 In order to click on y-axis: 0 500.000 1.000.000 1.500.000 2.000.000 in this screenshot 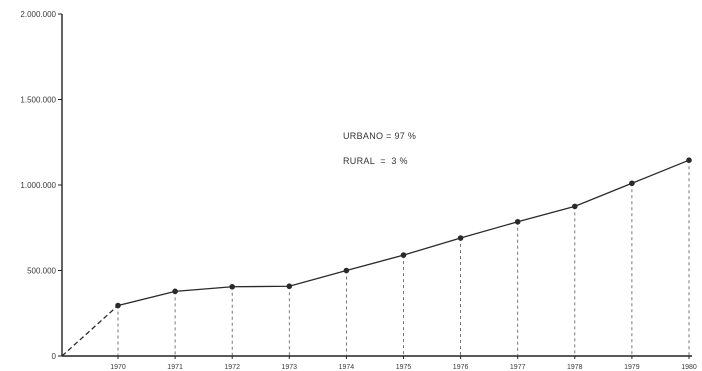, I will do `click(41, 185)`.